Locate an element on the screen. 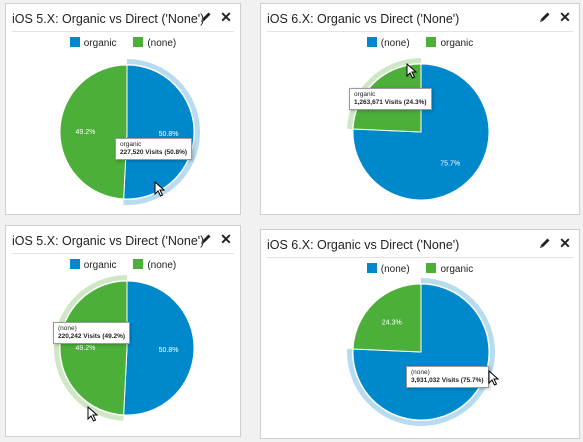 This screenshot has width=583, height=442. pie-chart: 75.7%24.3% is located at coordinates (421, 352).